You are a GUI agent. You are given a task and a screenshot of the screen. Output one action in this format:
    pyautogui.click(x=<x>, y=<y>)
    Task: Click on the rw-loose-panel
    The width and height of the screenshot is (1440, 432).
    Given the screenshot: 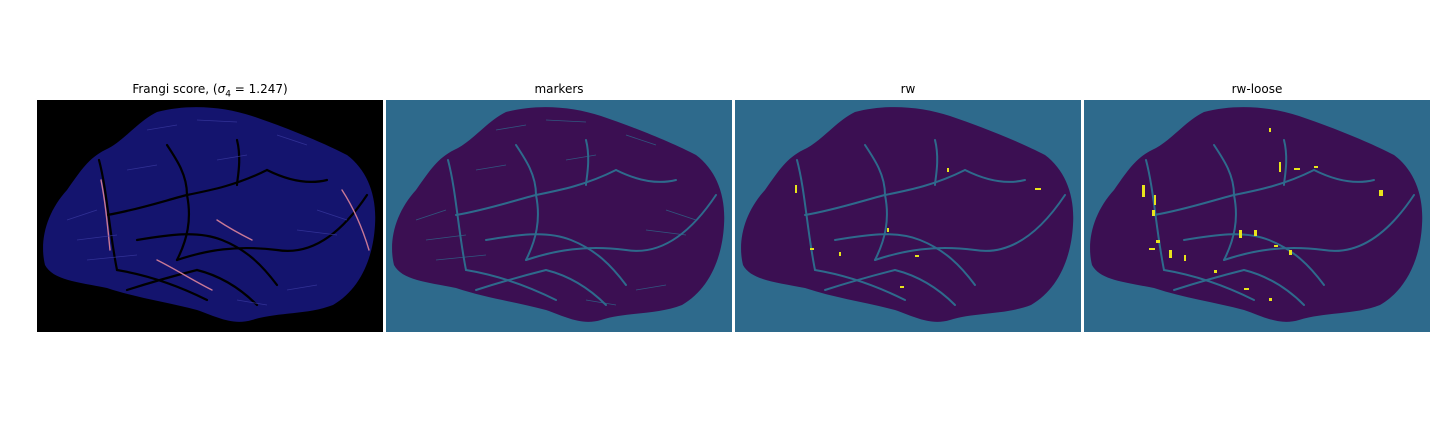 What is the action you would take?
    pyautogui.click(x=1257, y=216)
    